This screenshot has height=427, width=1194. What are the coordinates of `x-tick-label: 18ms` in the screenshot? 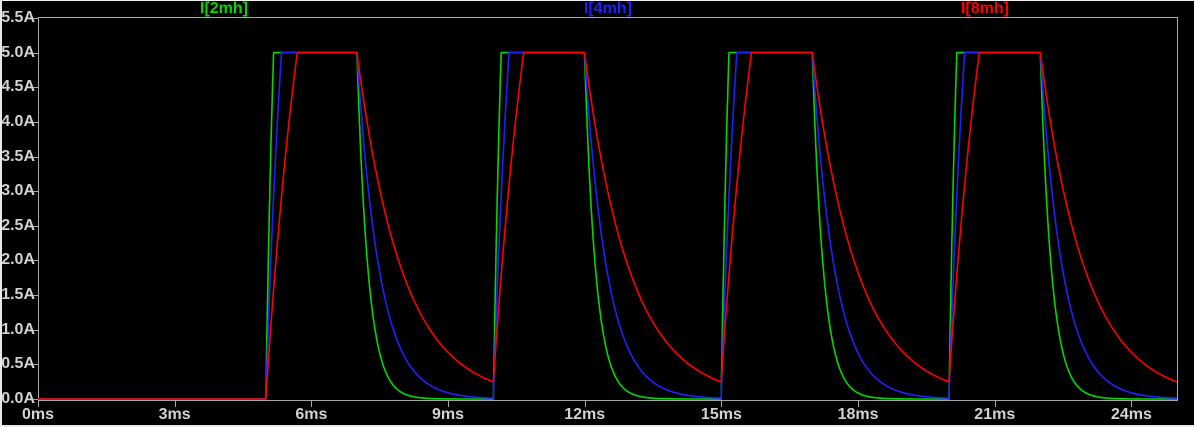 It's located at (858, 414).